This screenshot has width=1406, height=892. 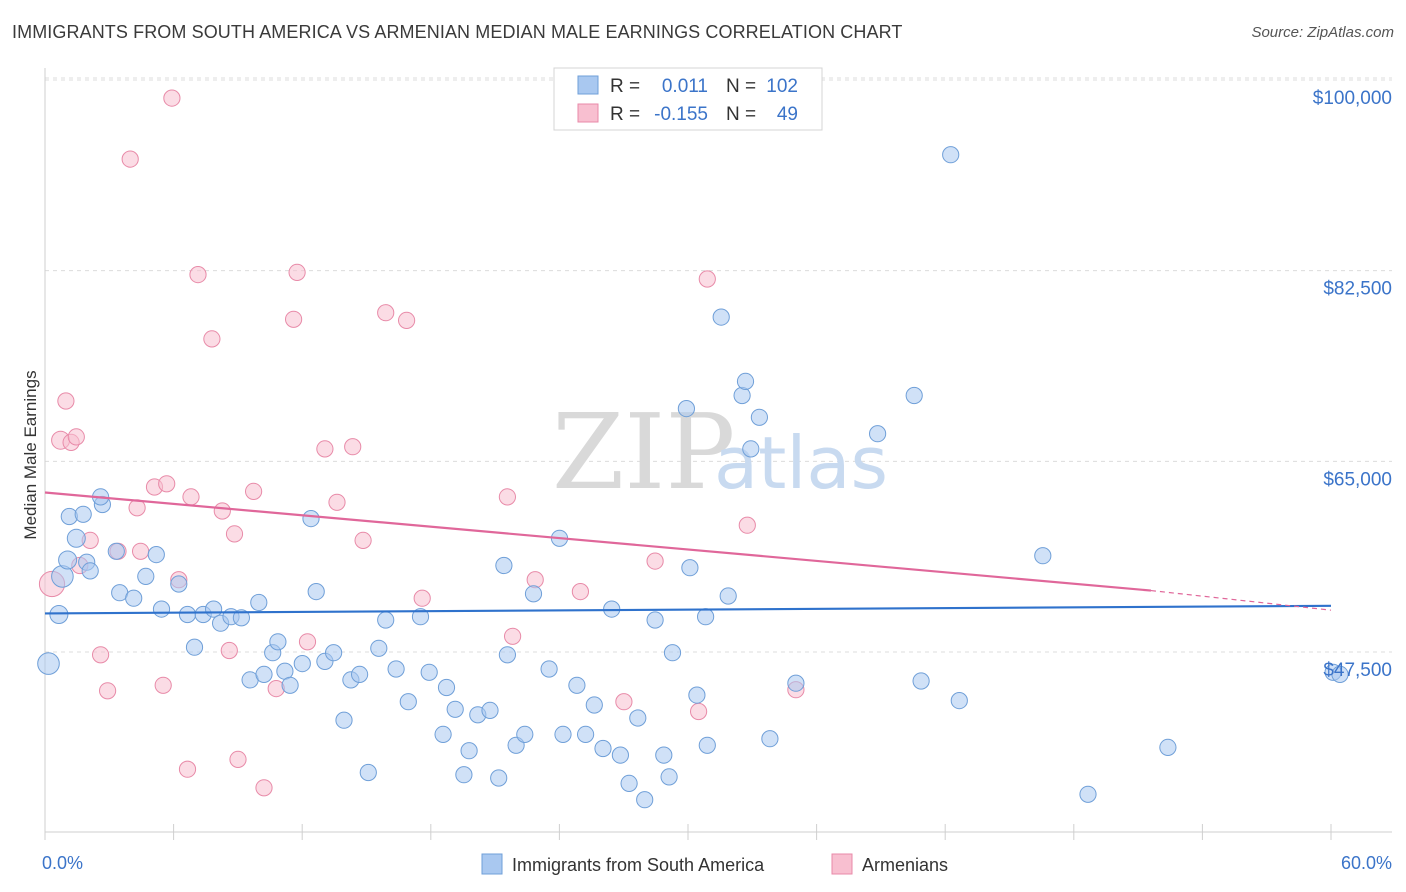 What do you see at coordinates (643, 452) in the screenshot?
I see `watermark-zip: ZIP` at bounding box center [643, 452].